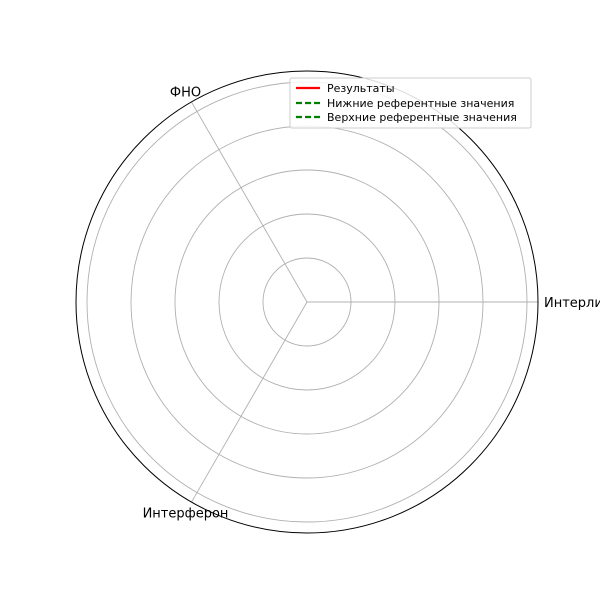 This screenshot has height=600, width=600. I want to click on legend-box, so click(410, 103).